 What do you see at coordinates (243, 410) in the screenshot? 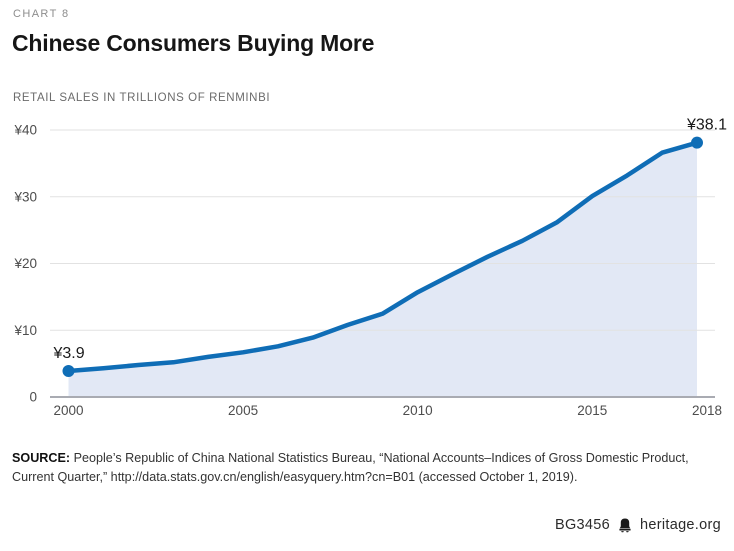
I see `x-axis-tick-label: 2005` at bounding box center [243, 410].